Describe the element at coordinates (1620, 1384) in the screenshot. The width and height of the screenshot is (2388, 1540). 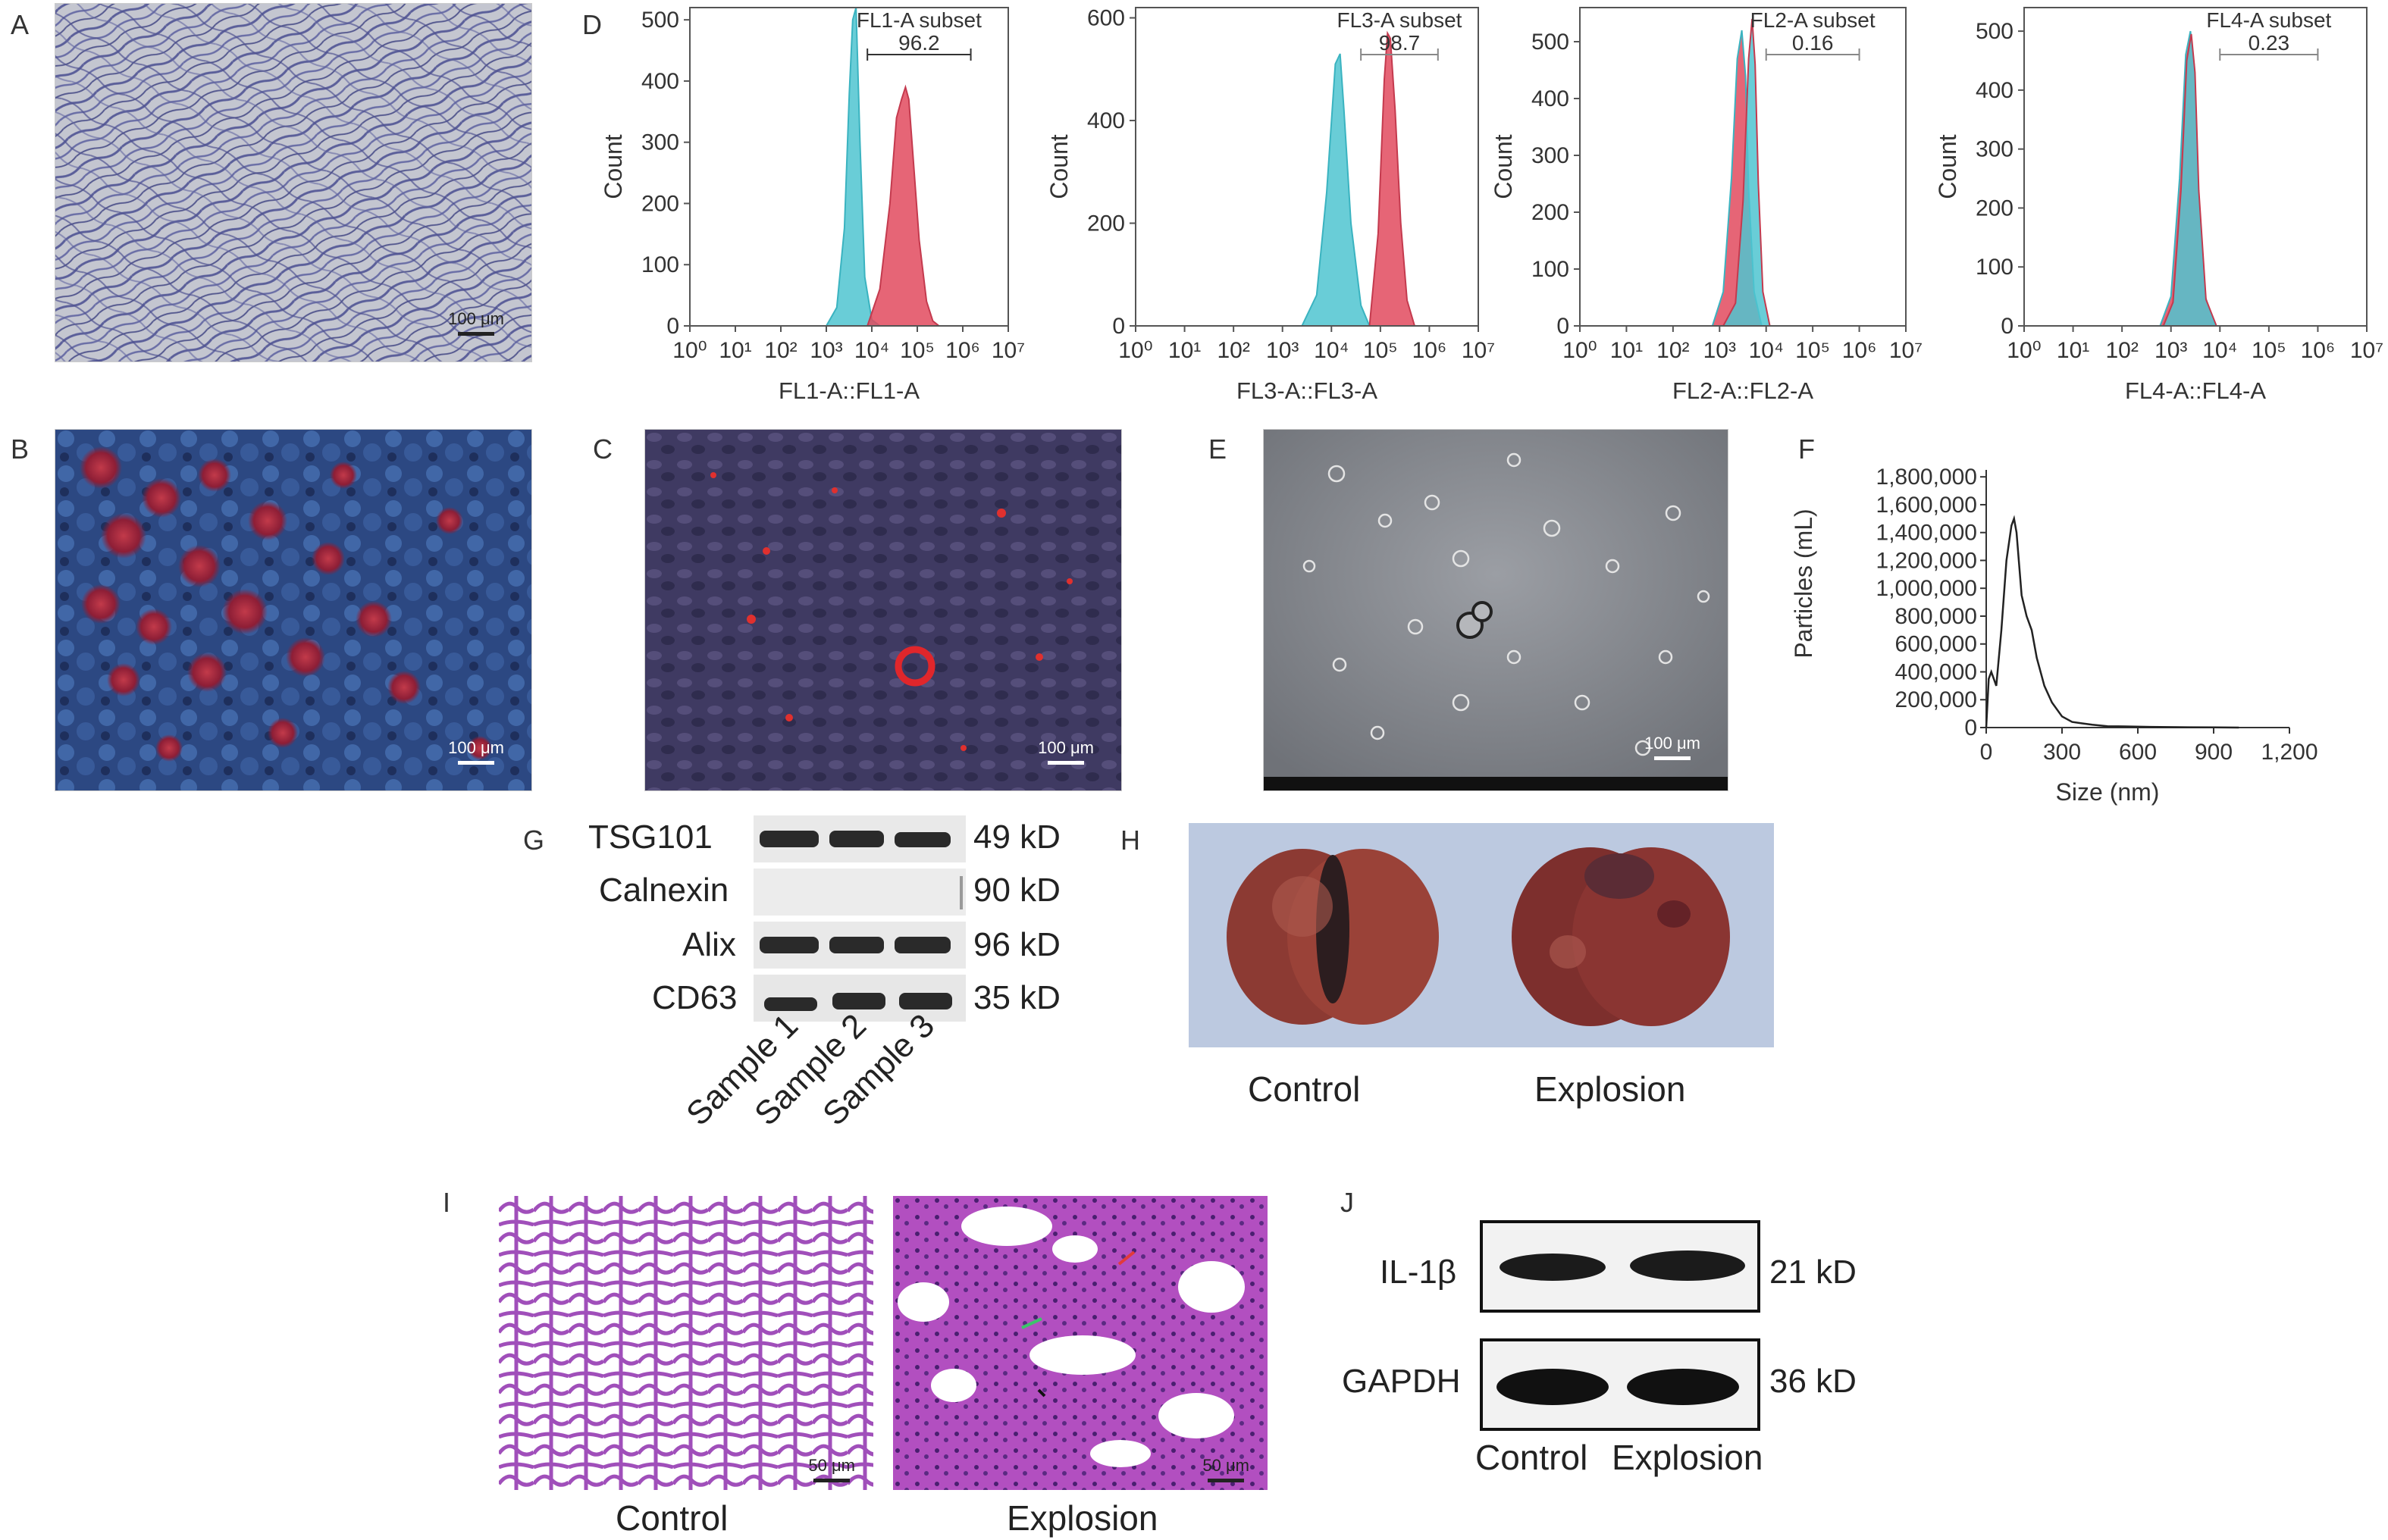
I see `blot-gapdh` at that location.